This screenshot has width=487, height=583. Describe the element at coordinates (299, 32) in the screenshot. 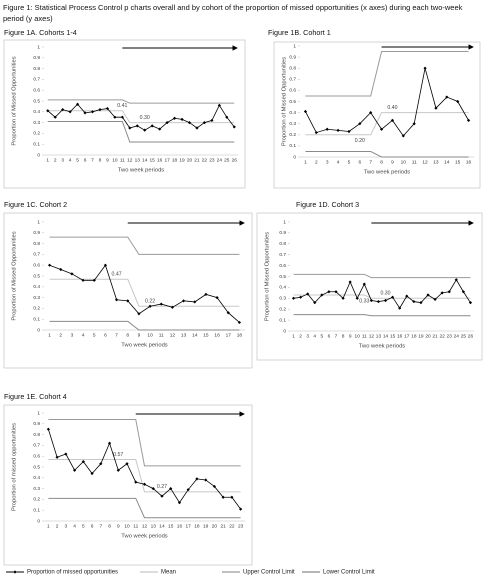

I see `chart-title: Figure 1B. Cohort 1` at that location.